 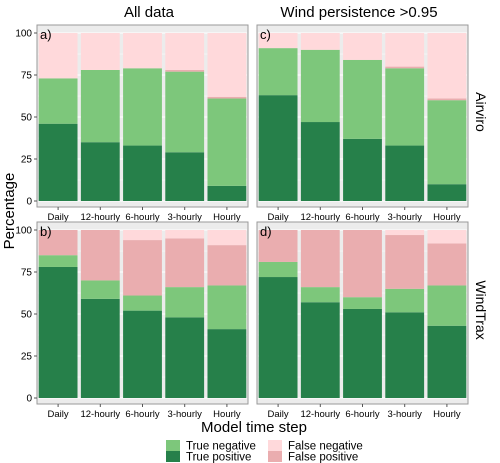 I want to click on bar-c-12-hourly-true-negative, so click(x=320, y=86).